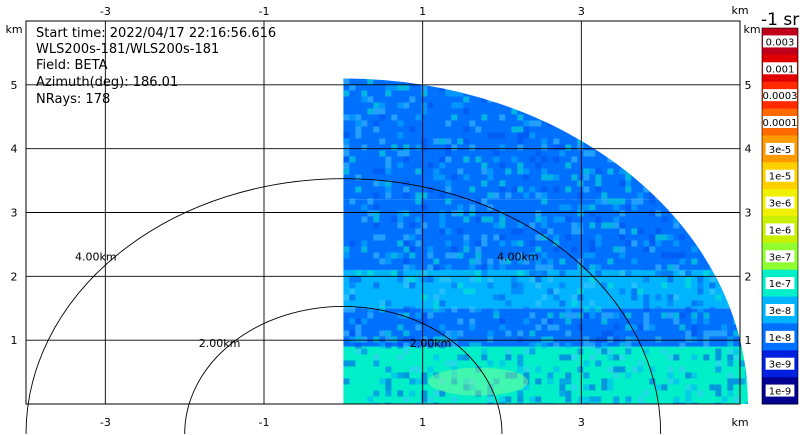 This screenshot has width=800, height=435. Describe the element at coordinates (748, 149) in the screenshot. I see `y-tick-label-right: 4` at that location.